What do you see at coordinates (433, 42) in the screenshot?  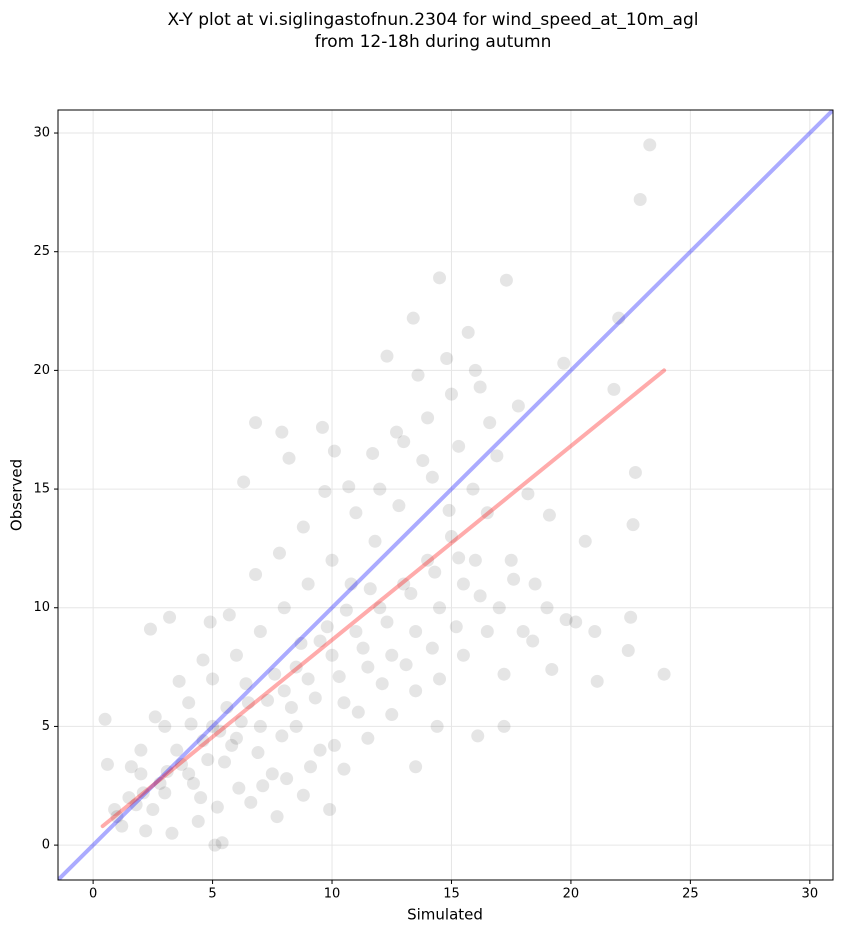 I see `chart-title: from 12-18h during autumn` at bounding box center [433, 42].